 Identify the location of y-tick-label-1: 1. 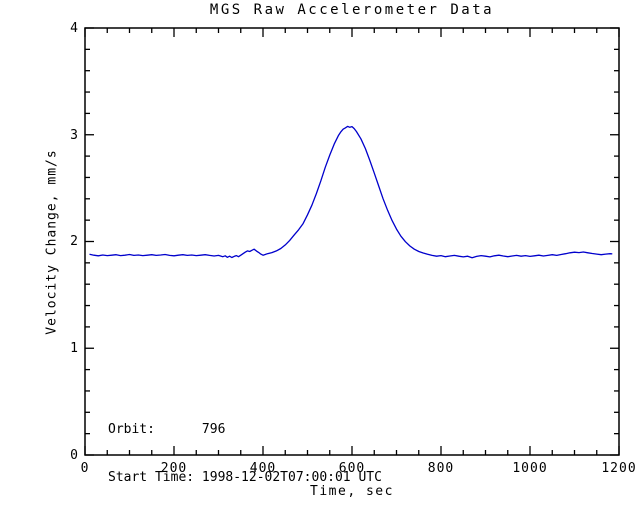
(74, 348).